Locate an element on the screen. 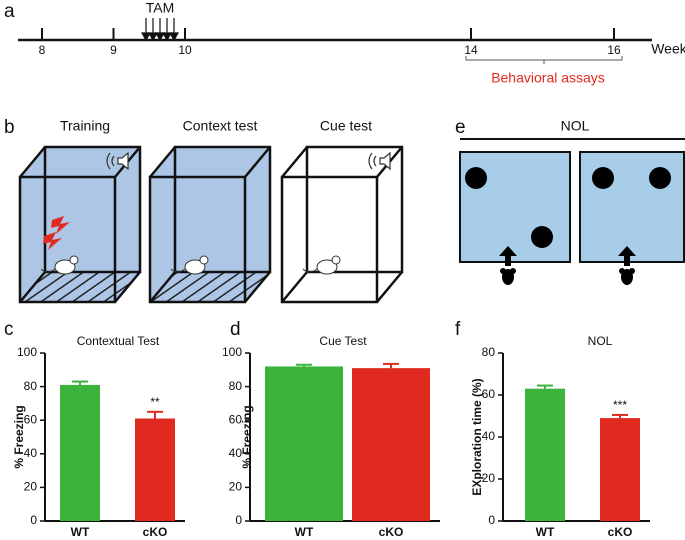  timeline-tick-label: 10 is located at coordinates (185, 50).